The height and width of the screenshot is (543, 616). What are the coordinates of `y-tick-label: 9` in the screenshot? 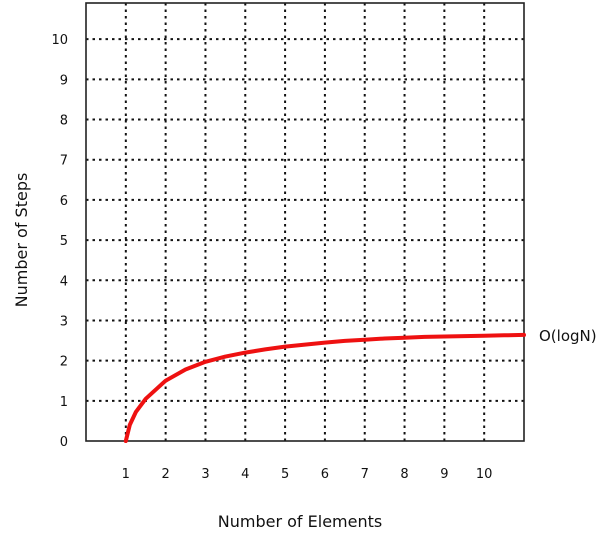 It's located at (64, 80).